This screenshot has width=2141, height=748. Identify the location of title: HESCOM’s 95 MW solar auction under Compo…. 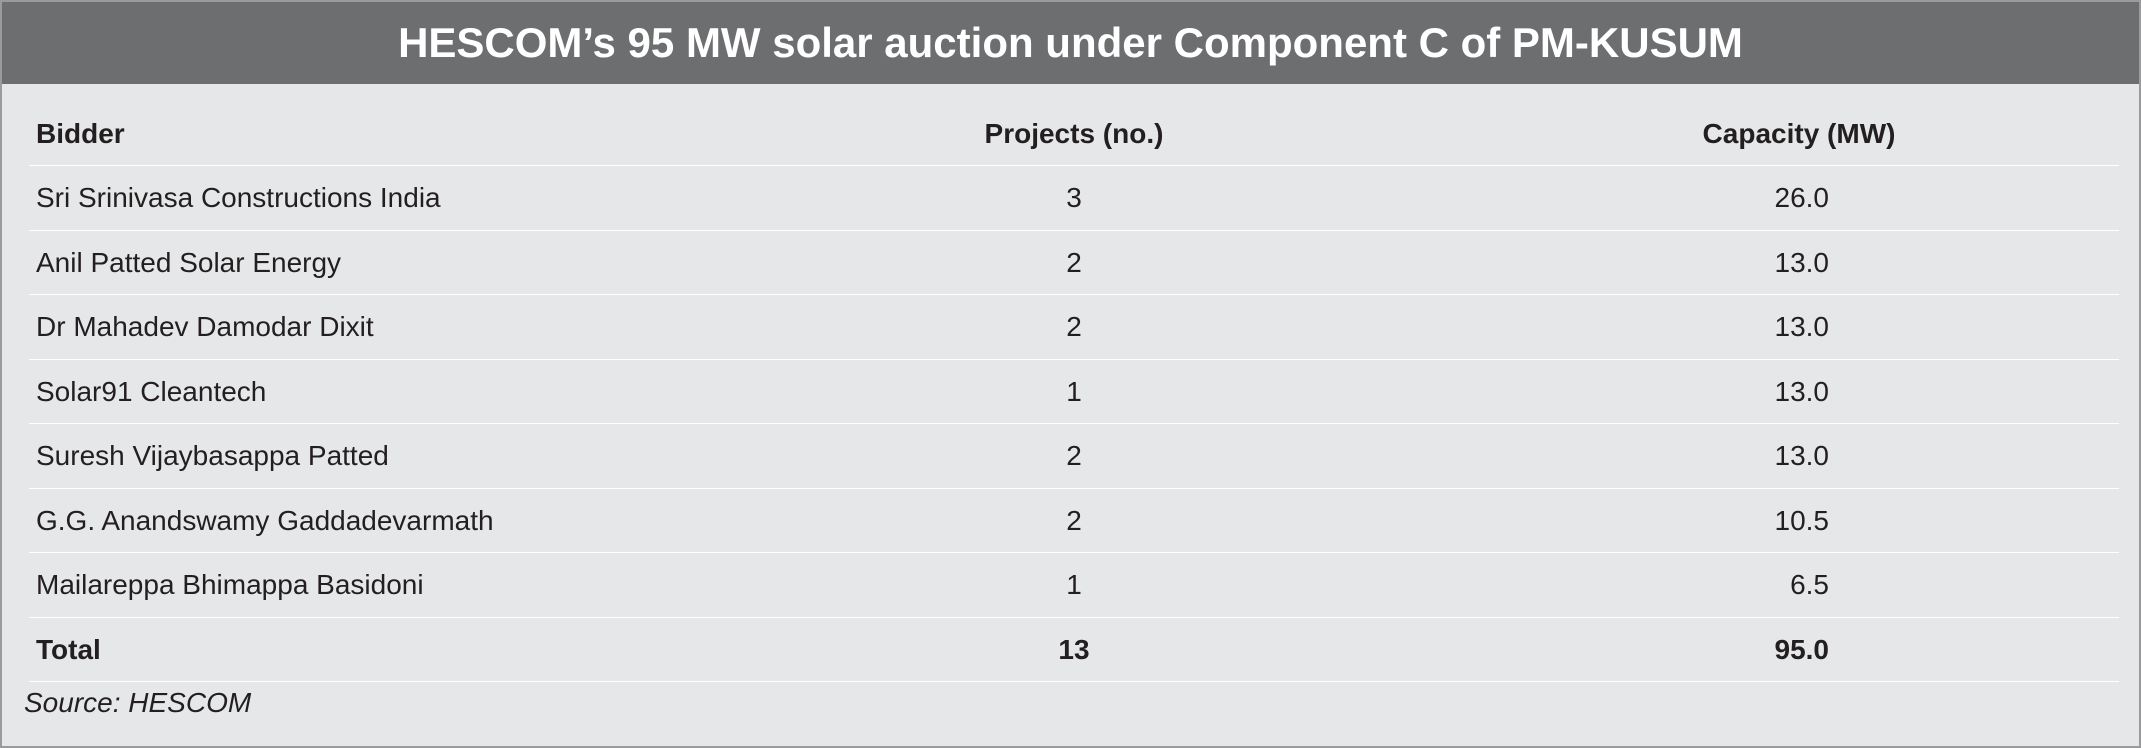
(1070, 43).